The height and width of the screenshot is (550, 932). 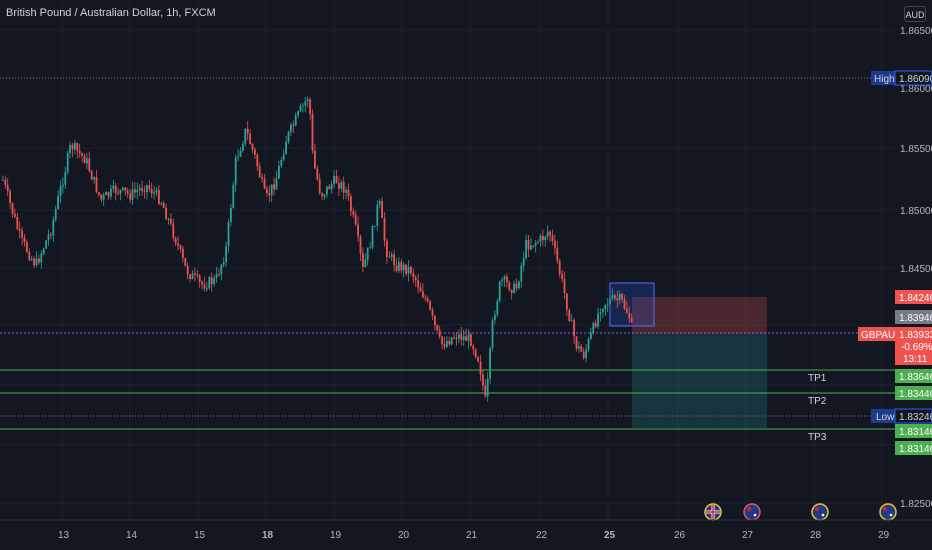 What do you see at coordinates (800, 512) in the screenshot?
I see `events` at bounding box center [800, 512].